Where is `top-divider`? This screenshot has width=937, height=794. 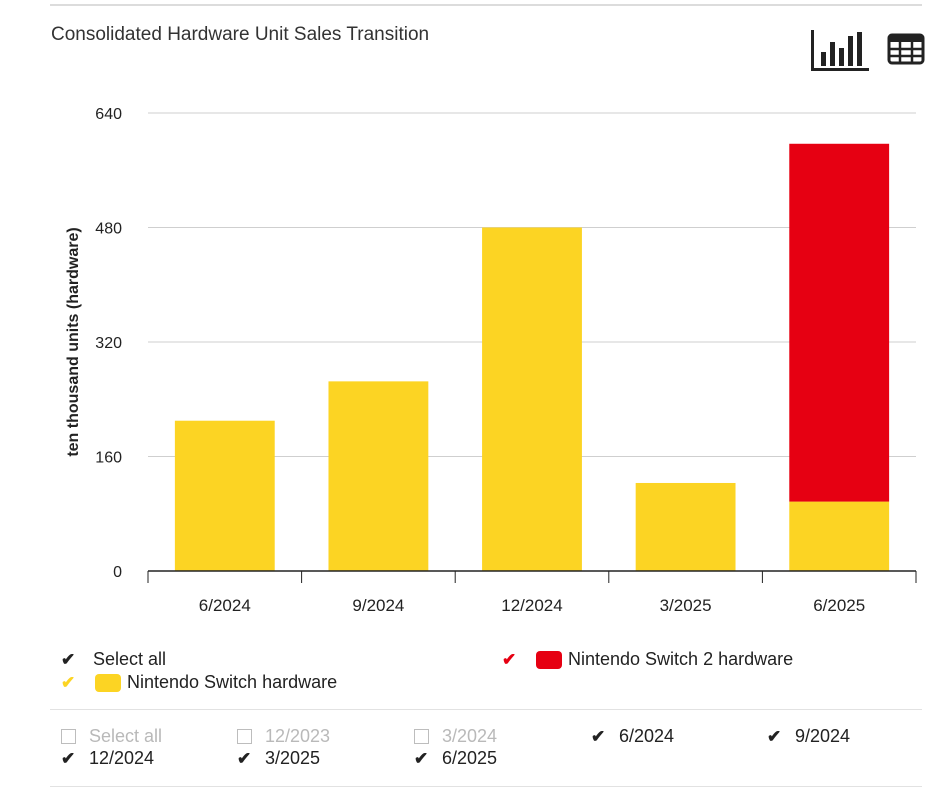 top-divider is located at coordinates (486, 5).